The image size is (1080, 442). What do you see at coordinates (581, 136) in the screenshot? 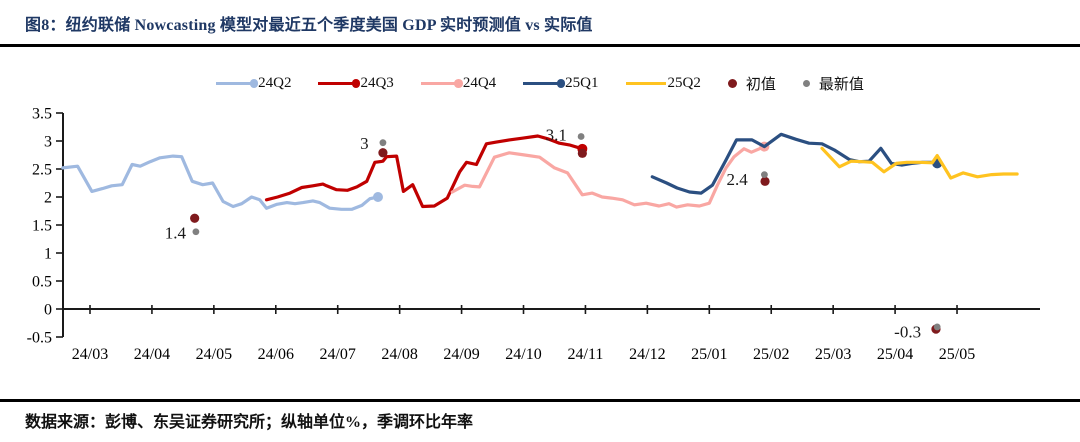
I see `latest-value-dot-3.1` at bounding box center [581, 136].